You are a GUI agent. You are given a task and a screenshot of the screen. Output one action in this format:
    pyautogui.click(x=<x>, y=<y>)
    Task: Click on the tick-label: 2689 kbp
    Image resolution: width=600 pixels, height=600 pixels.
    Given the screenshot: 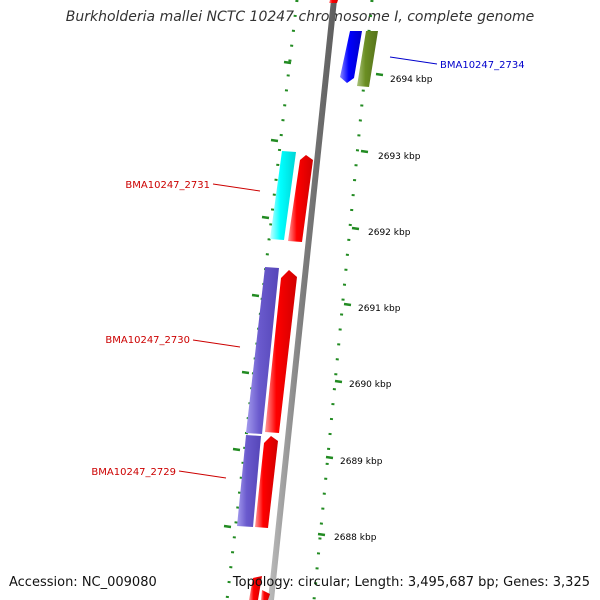 What is the action you would take?
    pyautogui.click(x=361, y=462)
    